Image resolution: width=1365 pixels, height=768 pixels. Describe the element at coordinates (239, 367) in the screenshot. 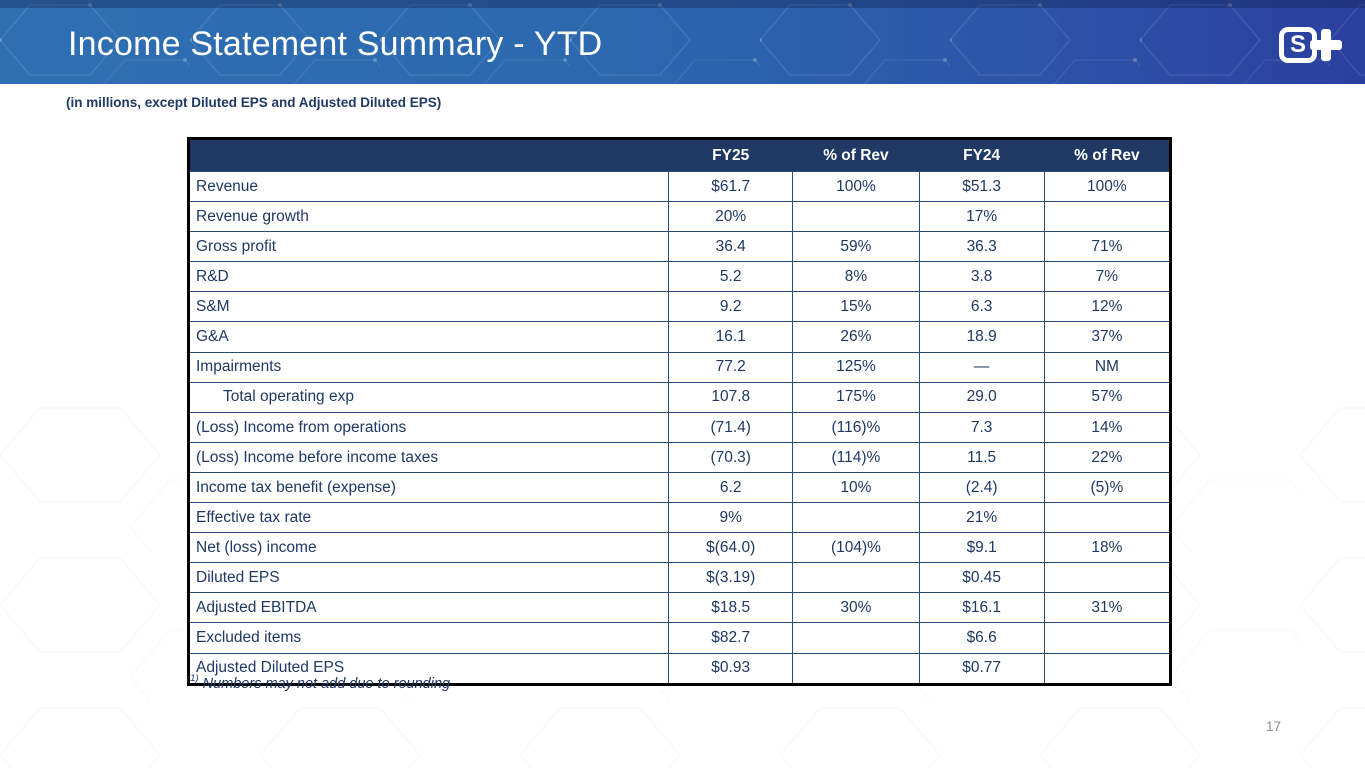

I see `row-label: Impairments` at that location.